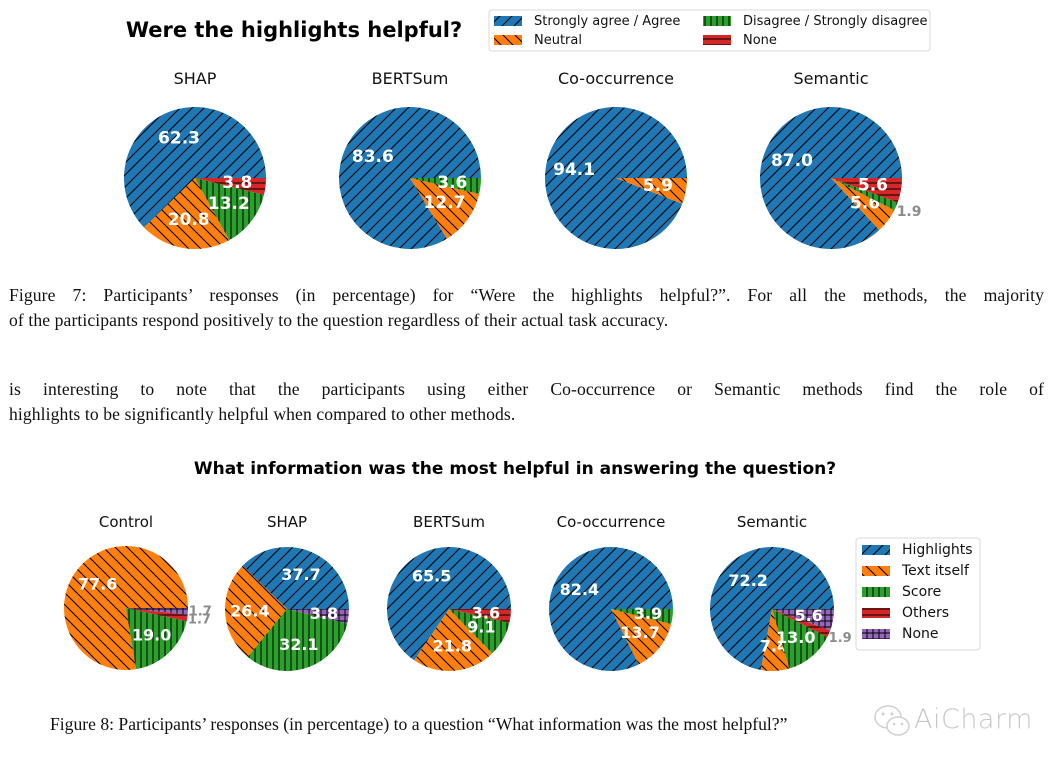 The width and height of the screenshot is (1054, 765). Describe the element at coordinates (229, 204) in the screenshot. I see `pie-value-label: 13.2` at that location.